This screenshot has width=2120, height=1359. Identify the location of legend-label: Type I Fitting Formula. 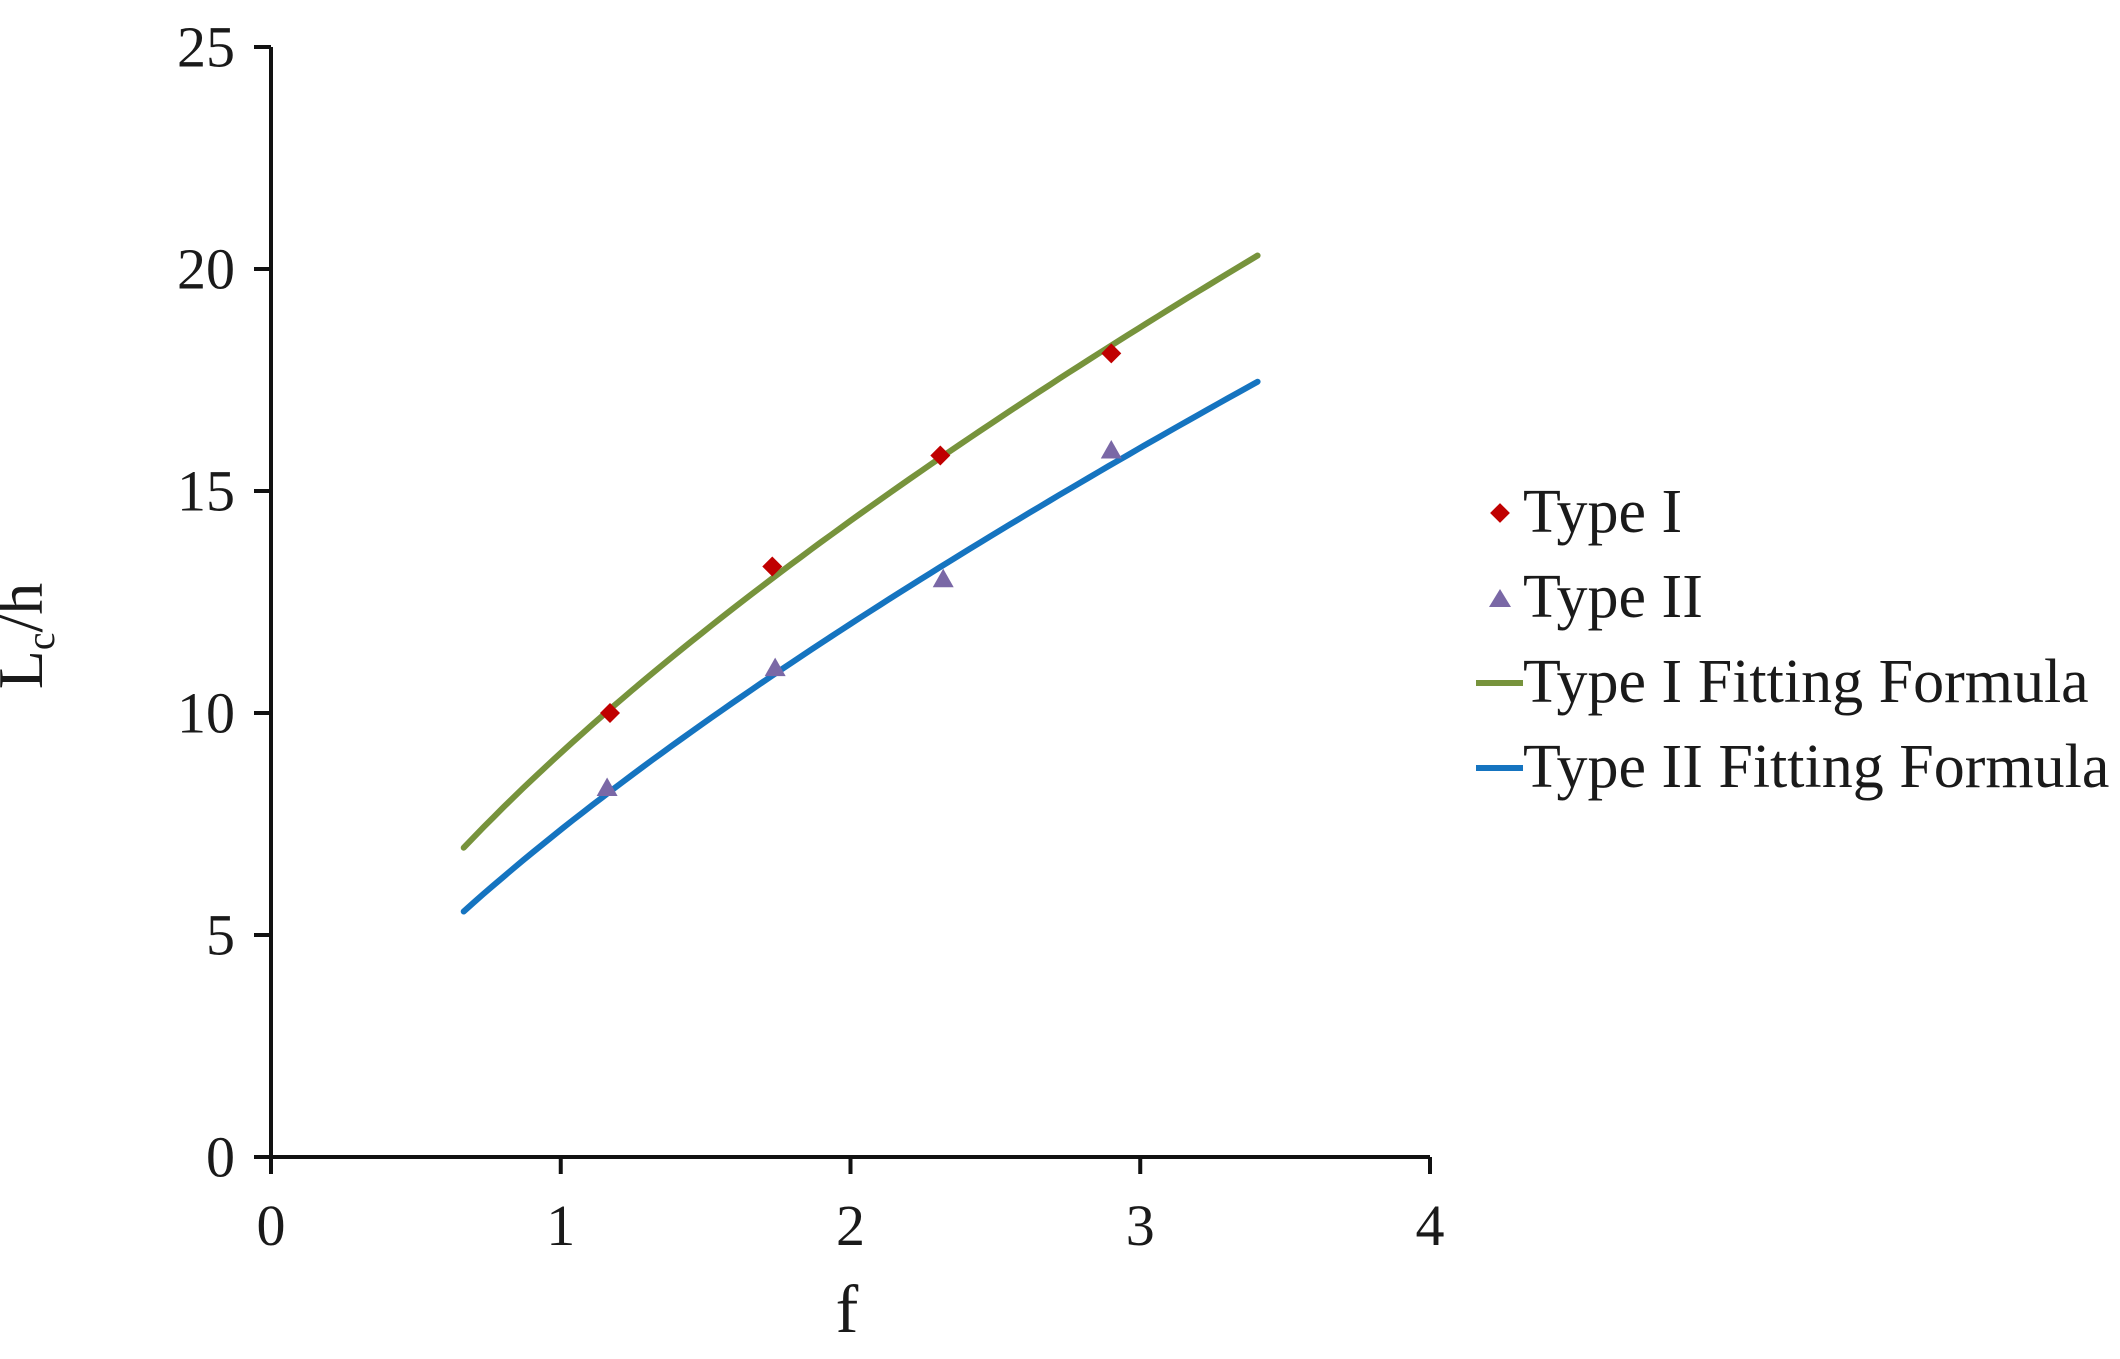
(1806, 682).